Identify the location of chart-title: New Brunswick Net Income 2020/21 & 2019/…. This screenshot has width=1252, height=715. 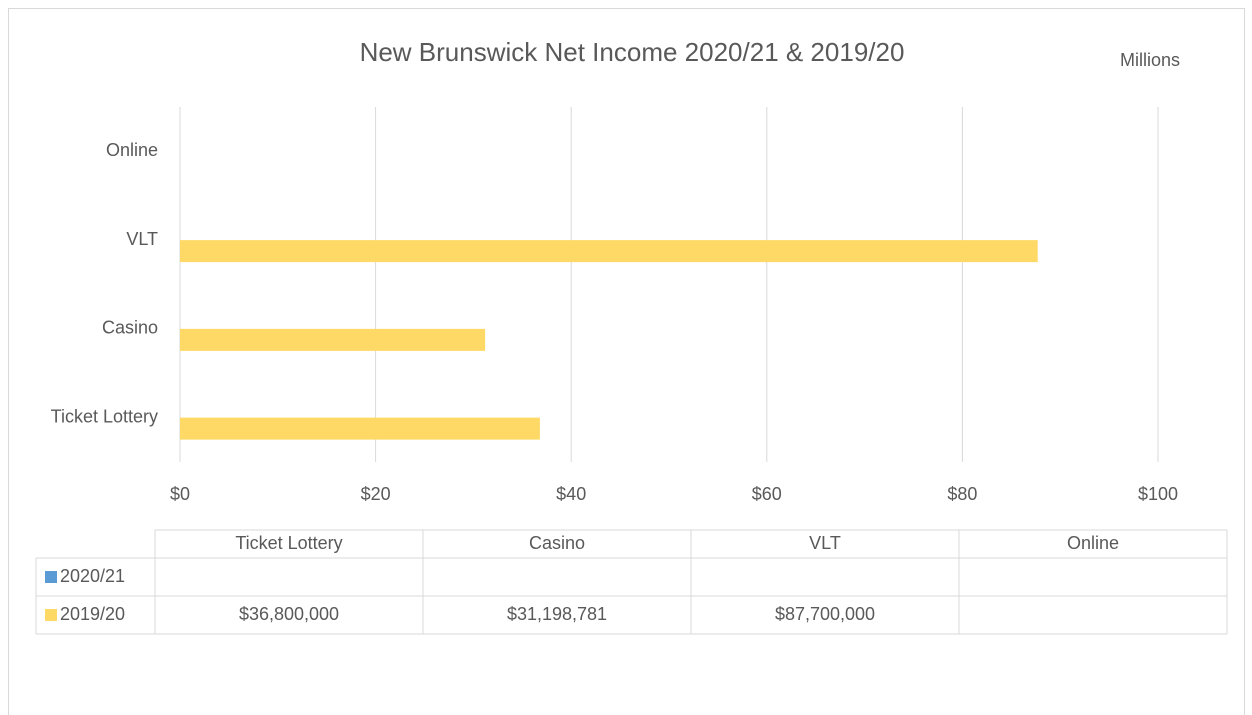
(632, 52).